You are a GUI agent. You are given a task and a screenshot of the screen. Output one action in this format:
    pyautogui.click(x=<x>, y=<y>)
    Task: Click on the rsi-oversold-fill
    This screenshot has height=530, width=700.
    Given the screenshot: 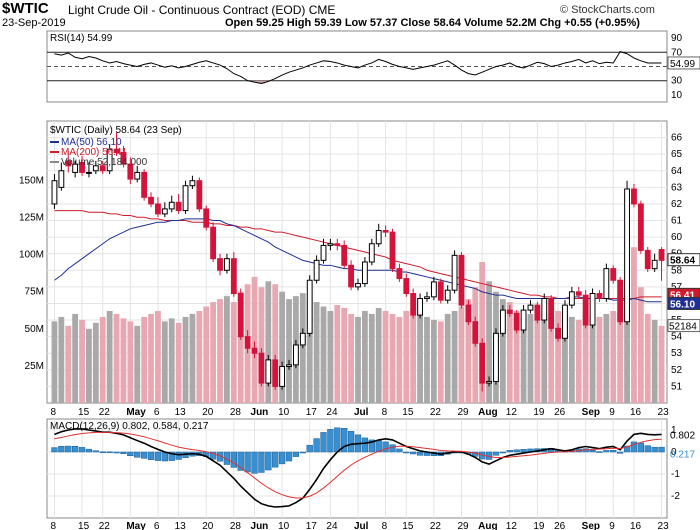 What is the action you would take?
    pyautogui.click(x=261, y=82)
    